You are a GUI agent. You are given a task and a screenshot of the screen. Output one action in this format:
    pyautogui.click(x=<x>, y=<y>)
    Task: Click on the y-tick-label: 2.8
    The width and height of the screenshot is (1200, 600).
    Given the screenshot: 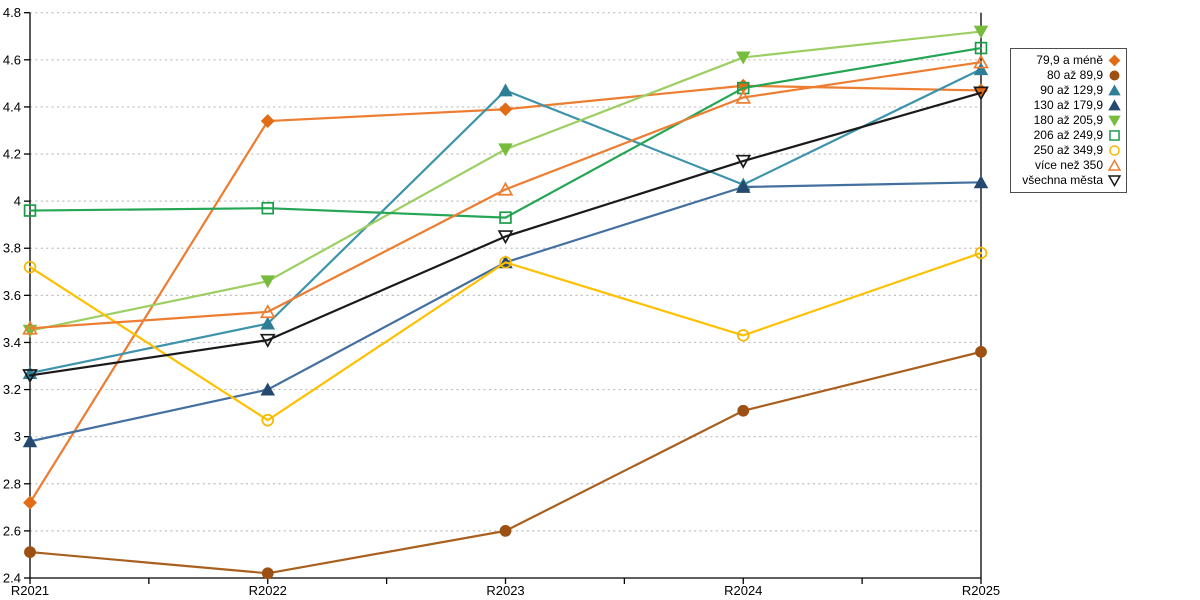 What is the action you would take?
    pyautogui.click(x=12, y=483)
    